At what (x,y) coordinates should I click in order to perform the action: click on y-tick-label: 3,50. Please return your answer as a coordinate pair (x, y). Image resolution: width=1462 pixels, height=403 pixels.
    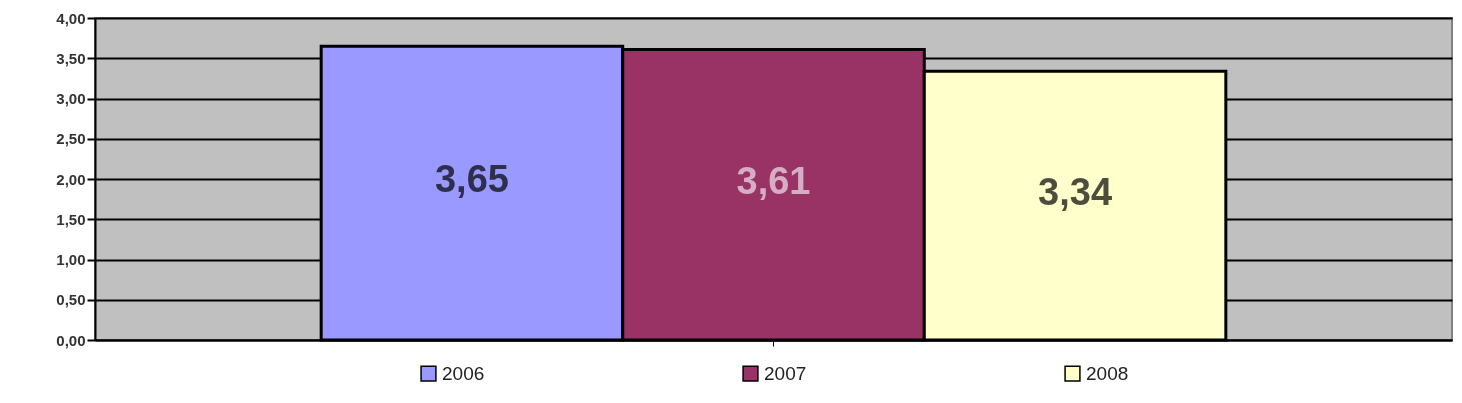
    Looking at the image, I should click on (71, 58).